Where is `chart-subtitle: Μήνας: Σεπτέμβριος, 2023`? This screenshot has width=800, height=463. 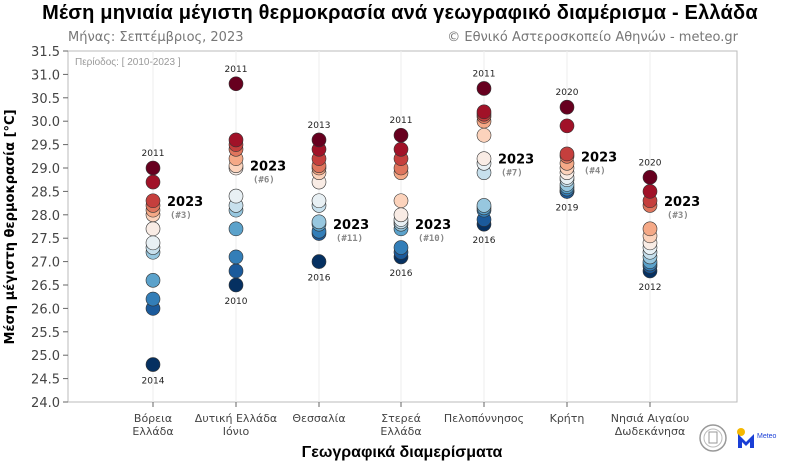
chart-subtitle: Μήνας: Σεπτέμβριος, 2023 is located at coordinates (156, 37).